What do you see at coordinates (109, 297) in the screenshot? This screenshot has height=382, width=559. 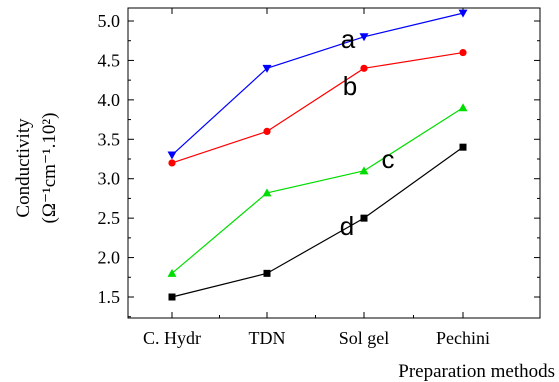 I see `y-tick-label: 1.5` at bounding box center [109, 297].